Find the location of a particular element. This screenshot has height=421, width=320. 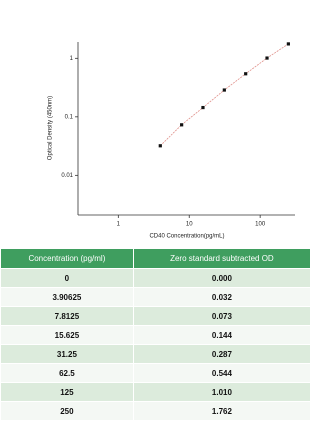

table-cell: 31.25 is located at coordinates (67, 354).